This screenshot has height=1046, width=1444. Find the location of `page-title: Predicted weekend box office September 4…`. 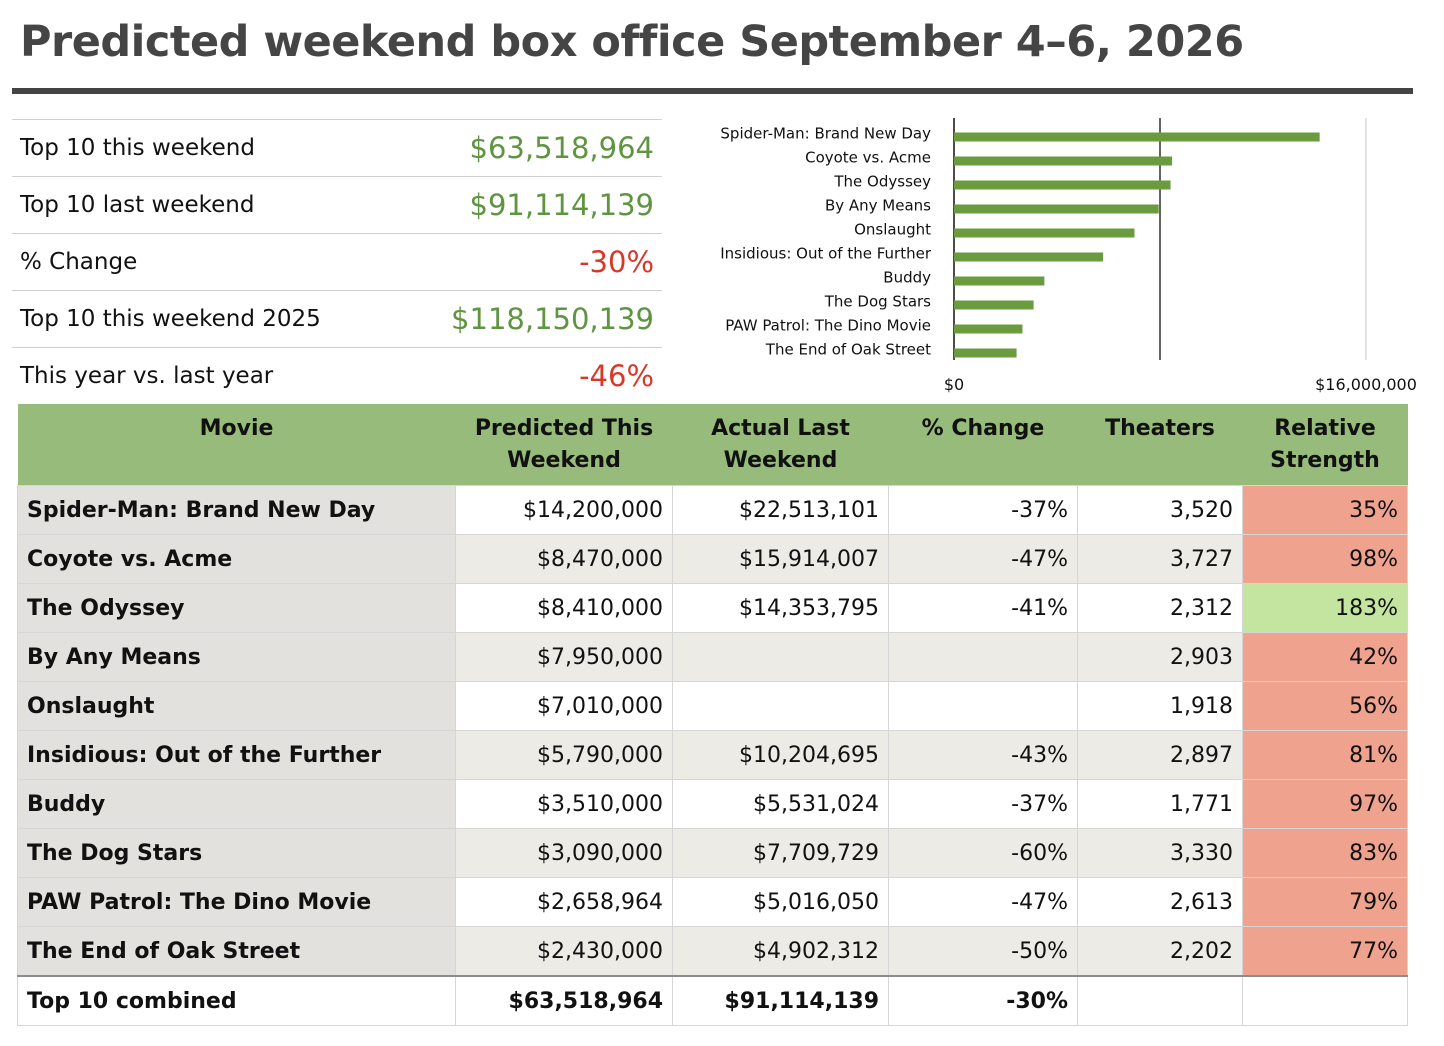

page-title: Predicted weekend box office September 4… is located at coordinates (632, 42).